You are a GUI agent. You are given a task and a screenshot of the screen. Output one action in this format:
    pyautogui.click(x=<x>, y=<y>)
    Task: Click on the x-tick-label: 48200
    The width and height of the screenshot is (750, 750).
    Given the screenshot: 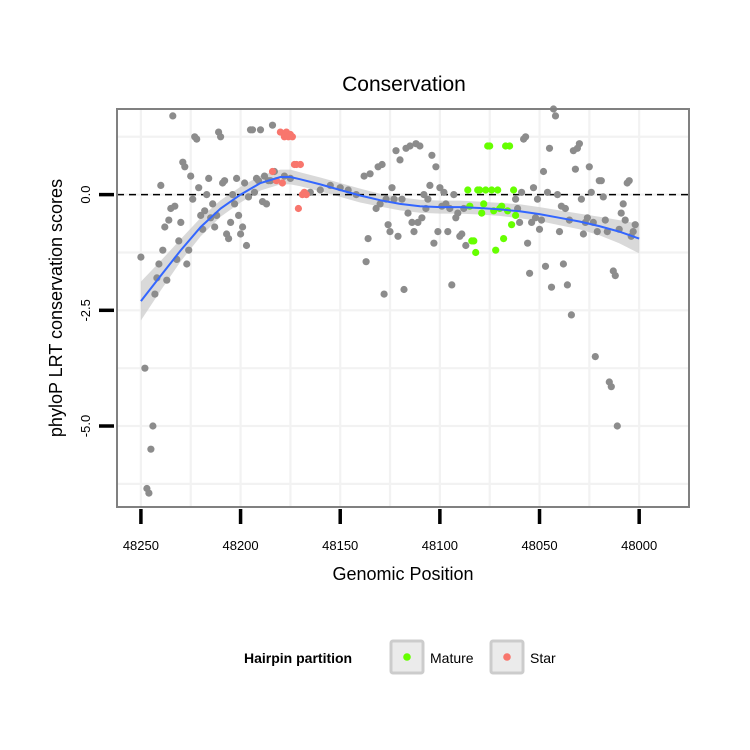 What is the action you would take?
    pyautogui.click(x=240, y=545)
    